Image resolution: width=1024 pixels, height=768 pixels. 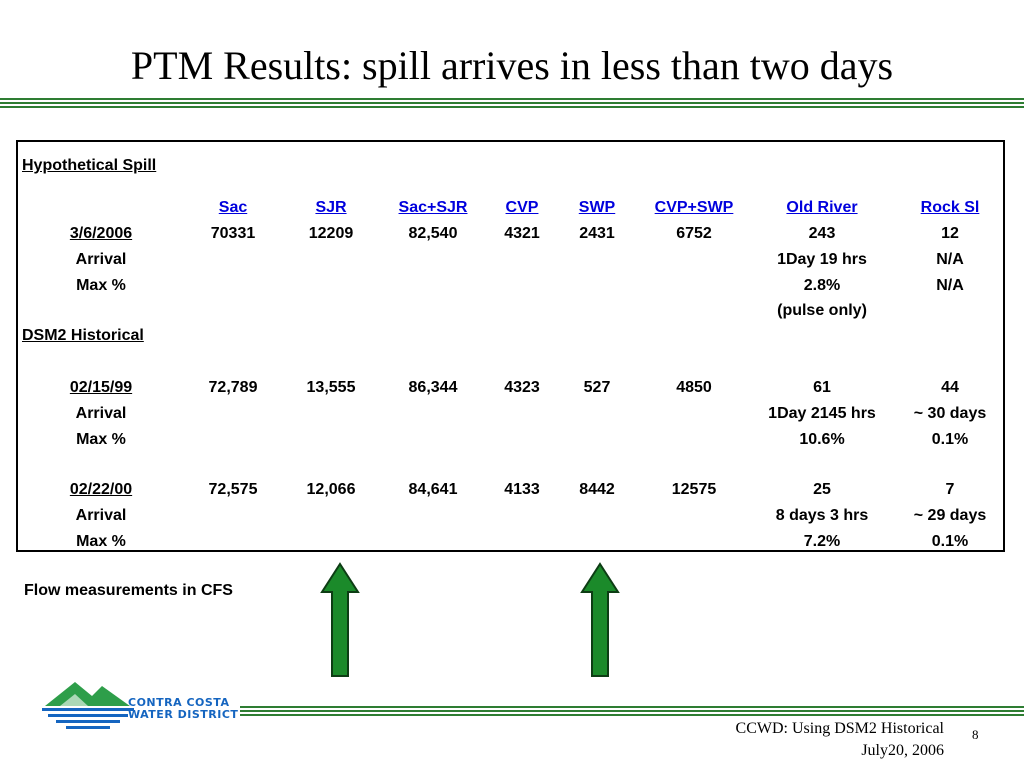 I want to click on cell-2000-rock-sl: 7, so click(x=950, y=489).